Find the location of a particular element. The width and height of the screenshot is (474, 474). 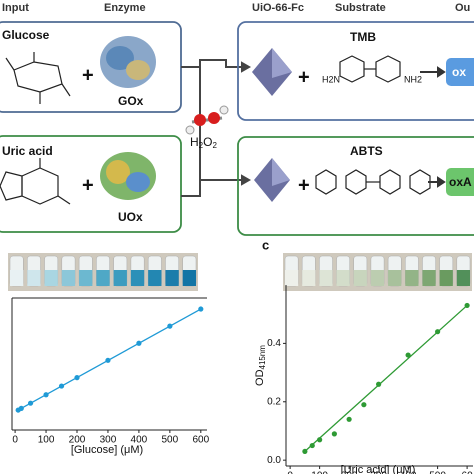

substrate-label: ABTS is located at coordinates (366, 151).